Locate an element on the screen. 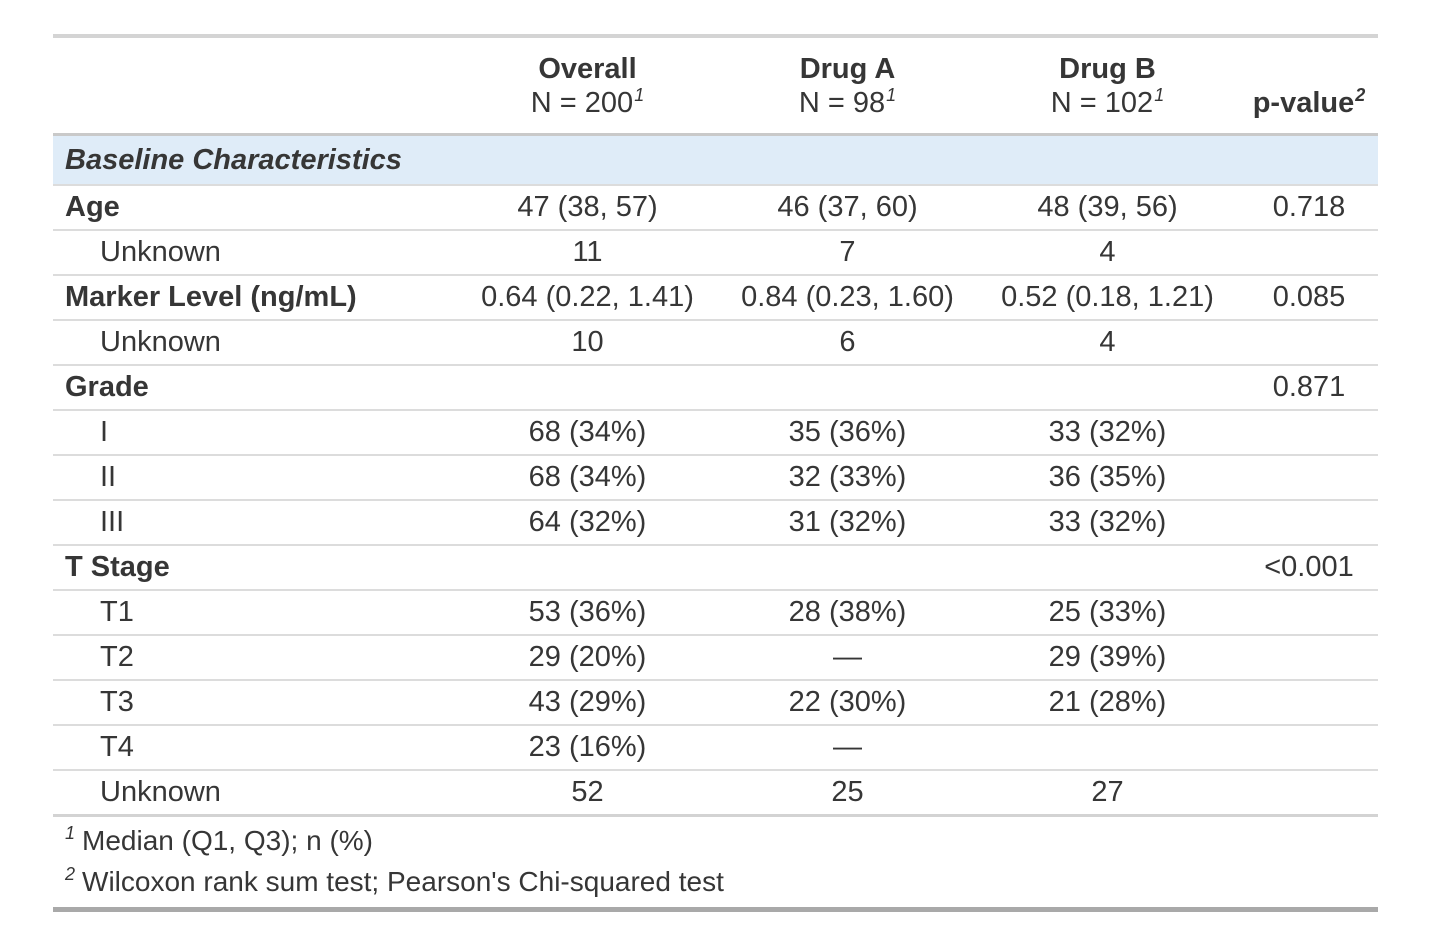  row-label: T2 is located at coordinates (254, 658).